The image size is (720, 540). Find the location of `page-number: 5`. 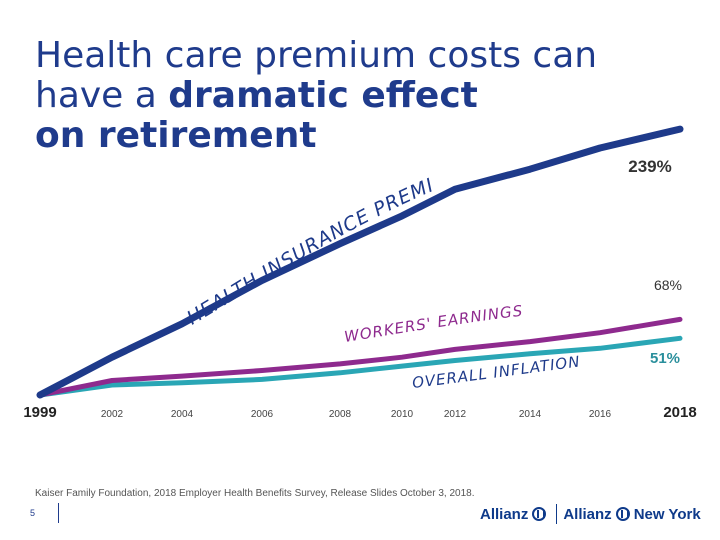

page-number: 5 is located at coordinates (33, 513).